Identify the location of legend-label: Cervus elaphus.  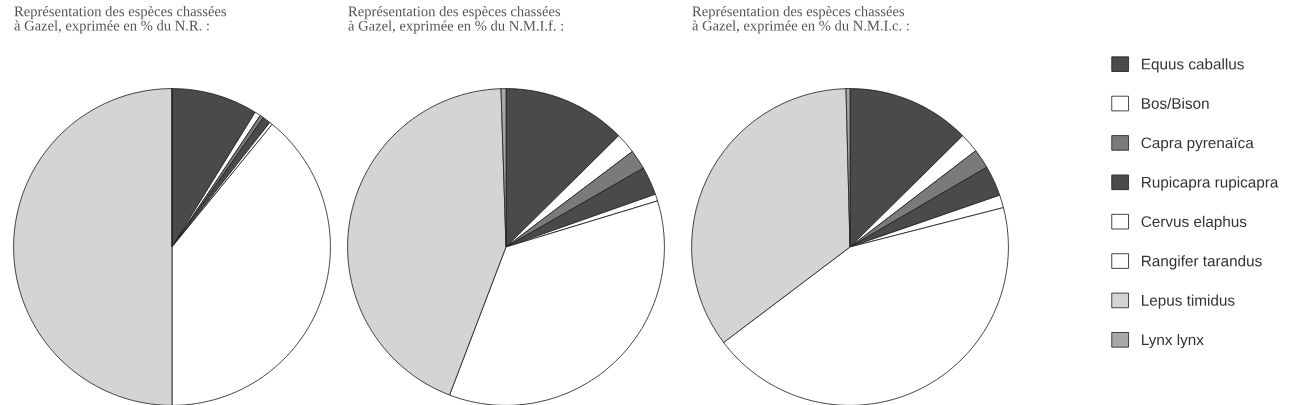
(1194, 223).